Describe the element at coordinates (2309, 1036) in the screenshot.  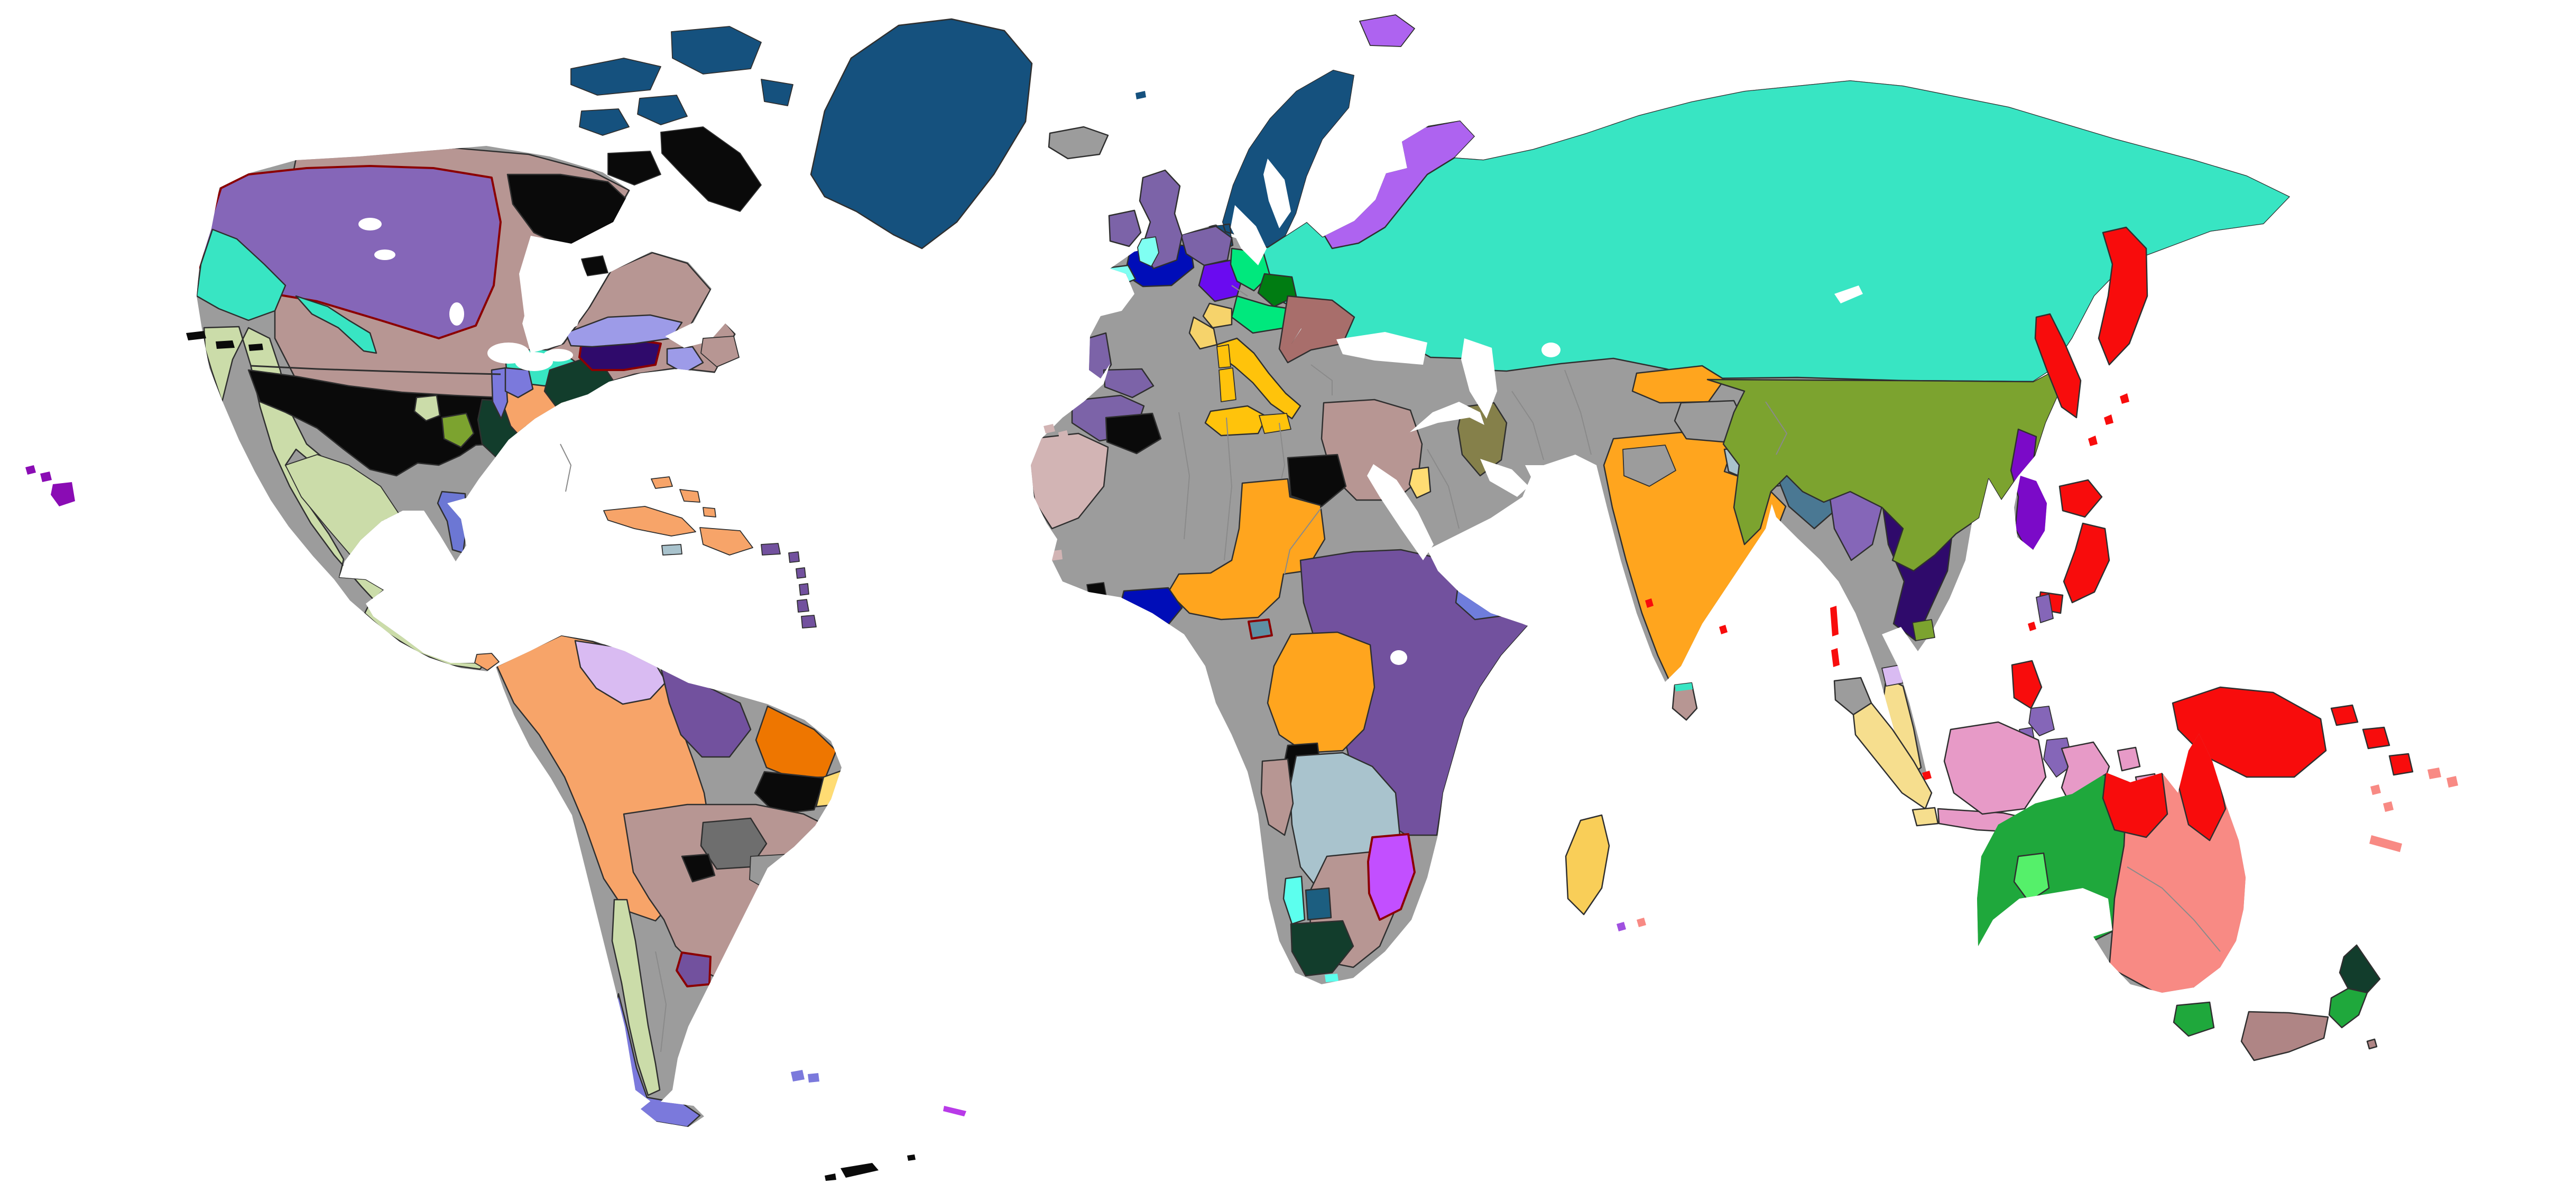
I see `region-nz-south` at that location.